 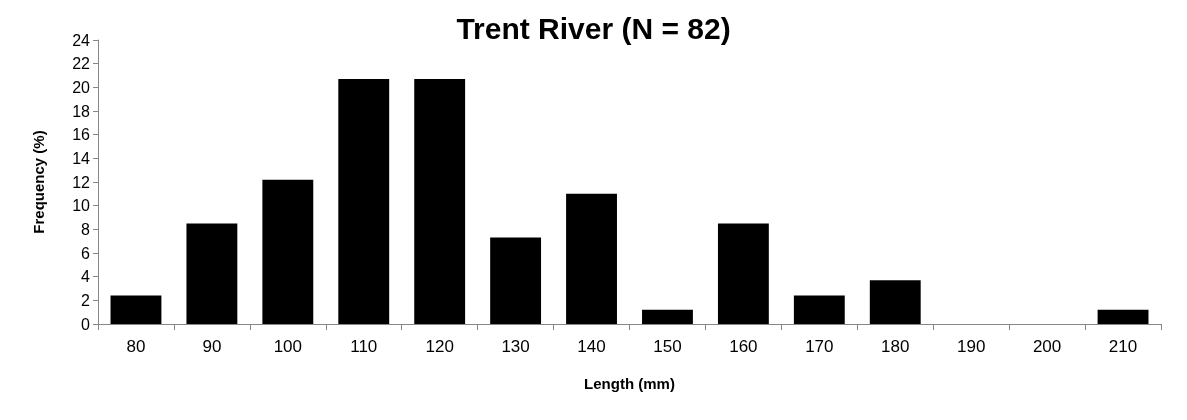 What do you see at coordinates (81, 111) in the screenshot?
I see `y-tick-label: 18` at bounding box center [81, 111].